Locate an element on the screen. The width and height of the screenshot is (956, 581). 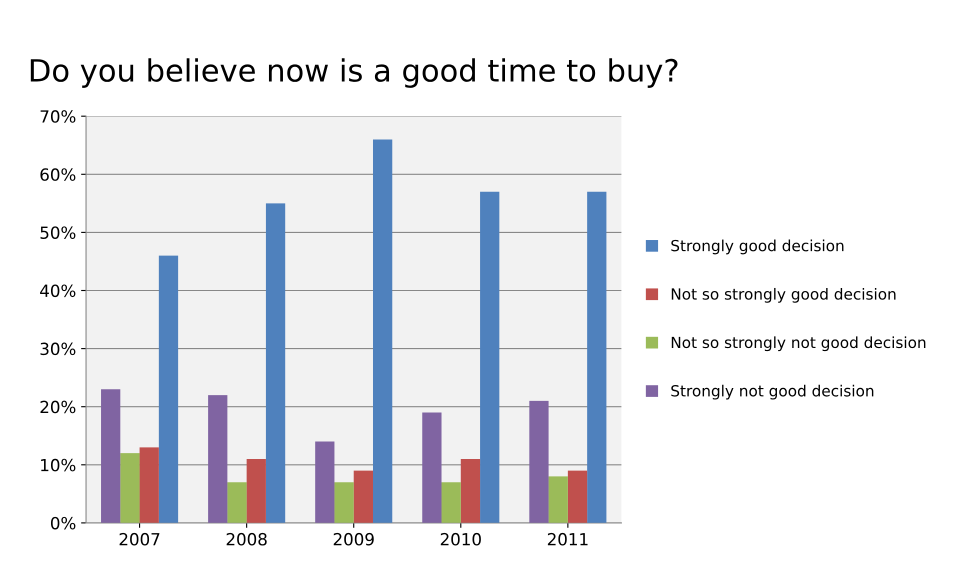
x-tick-label: 2009 is located at coordinates (354, 539).